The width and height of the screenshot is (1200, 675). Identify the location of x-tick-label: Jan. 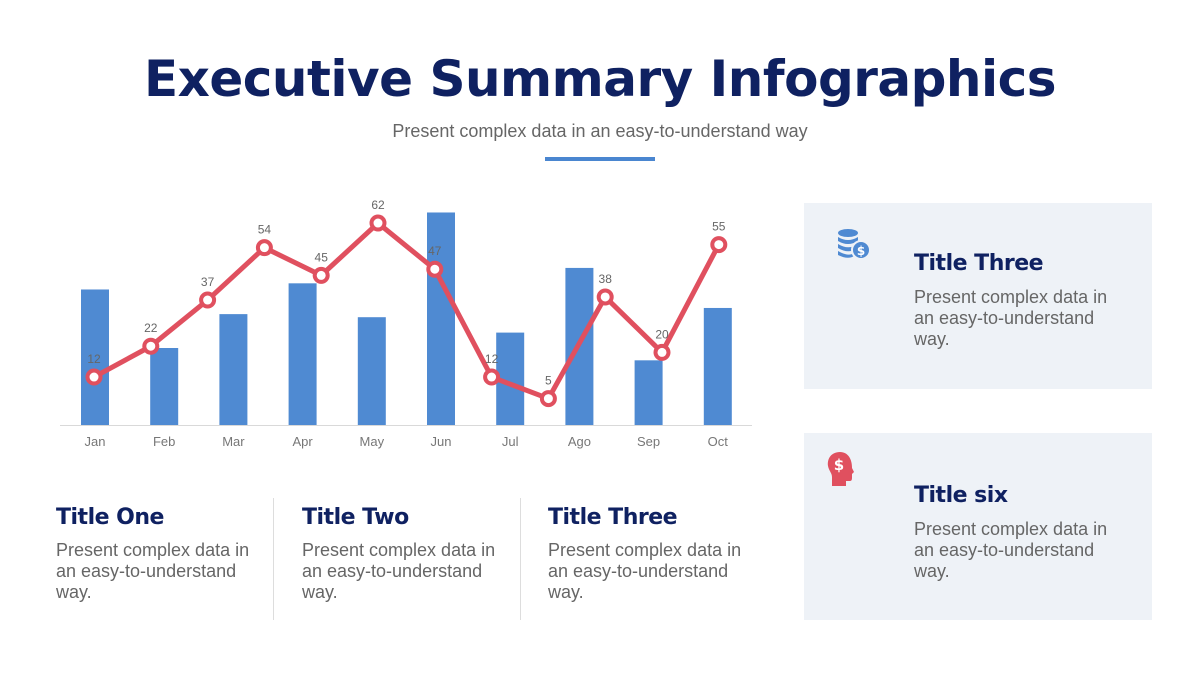
(95, 441).